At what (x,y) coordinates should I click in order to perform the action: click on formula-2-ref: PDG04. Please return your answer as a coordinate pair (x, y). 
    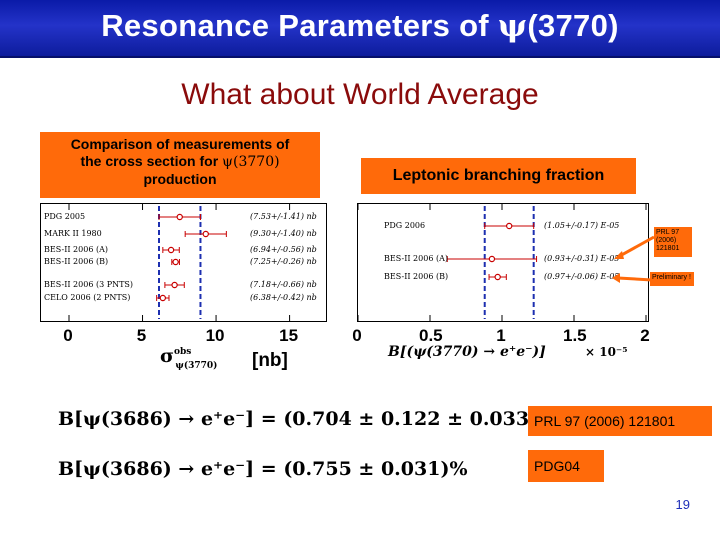
    Looking at the image, I should click on (566, 466).